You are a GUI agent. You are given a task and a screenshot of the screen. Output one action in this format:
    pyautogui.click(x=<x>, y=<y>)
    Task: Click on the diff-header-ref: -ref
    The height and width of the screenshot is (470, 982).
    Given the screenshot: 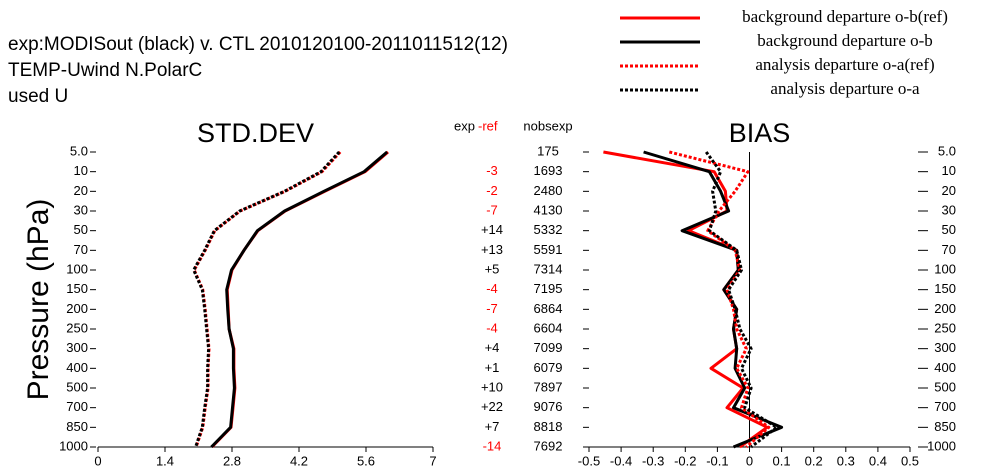 What is the action you would take?
    pyautogui.click(x=488, y=125)
    